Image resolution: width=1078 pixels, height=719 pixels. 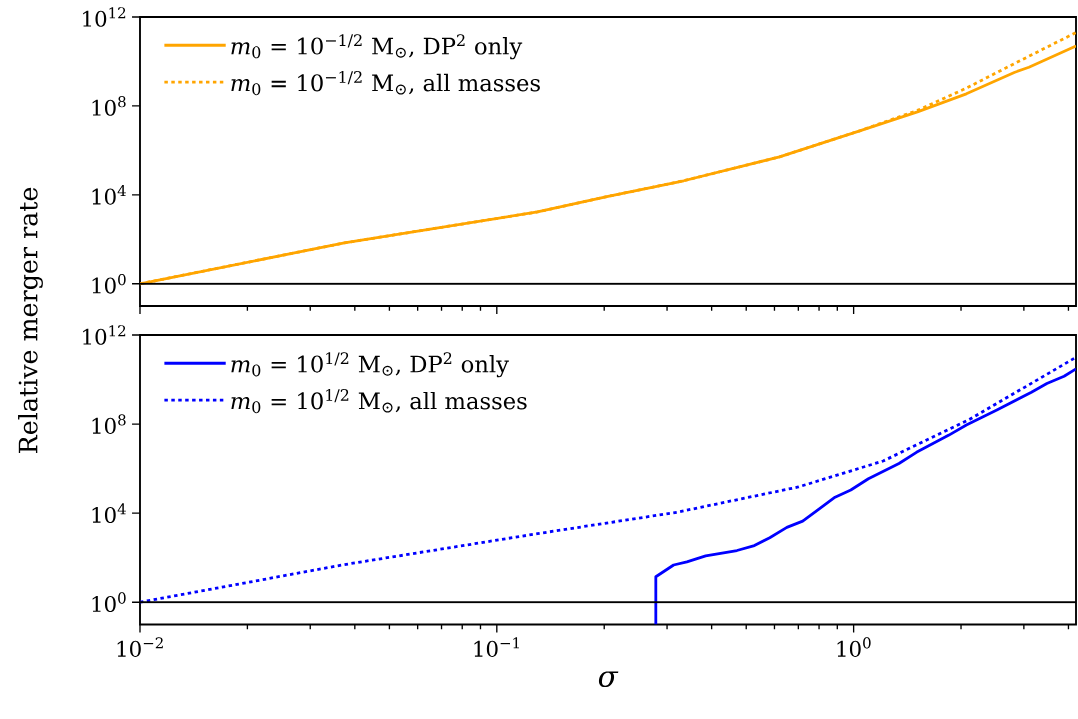 I want to click on legend-label: m$_{0}$ = 10$^{−1/2}$ M$_{⊙}$, all masses, so click(x=385, y=83).